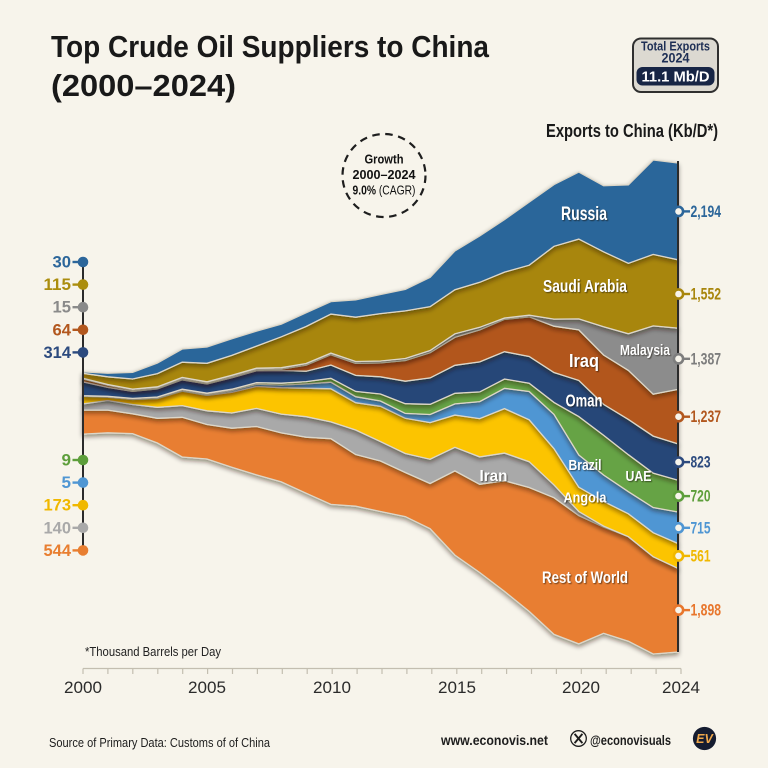 The width and height of the screenshot is (768, 768). I want to click on svg-text: Growth, so click(384, 160).